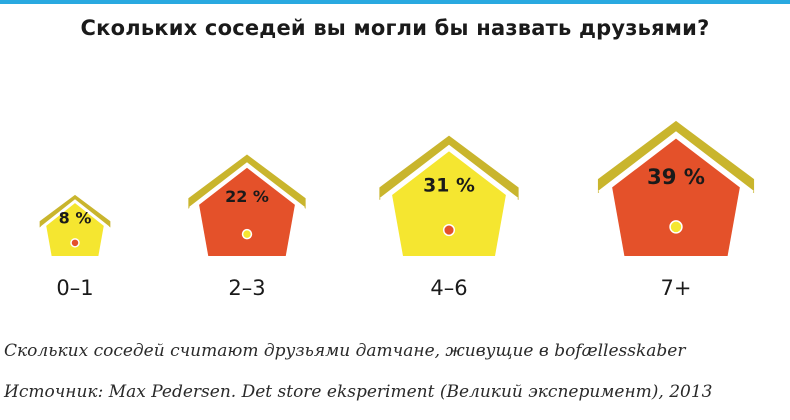  I want to click on top-accent-rule, so click(395, 2).